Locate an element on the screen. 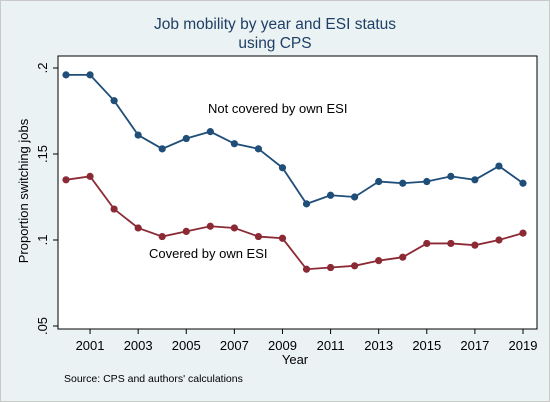 The height and width of the screenshot is (402, 550). x-tick-label: 2001 is located at coordinates (90, 345).